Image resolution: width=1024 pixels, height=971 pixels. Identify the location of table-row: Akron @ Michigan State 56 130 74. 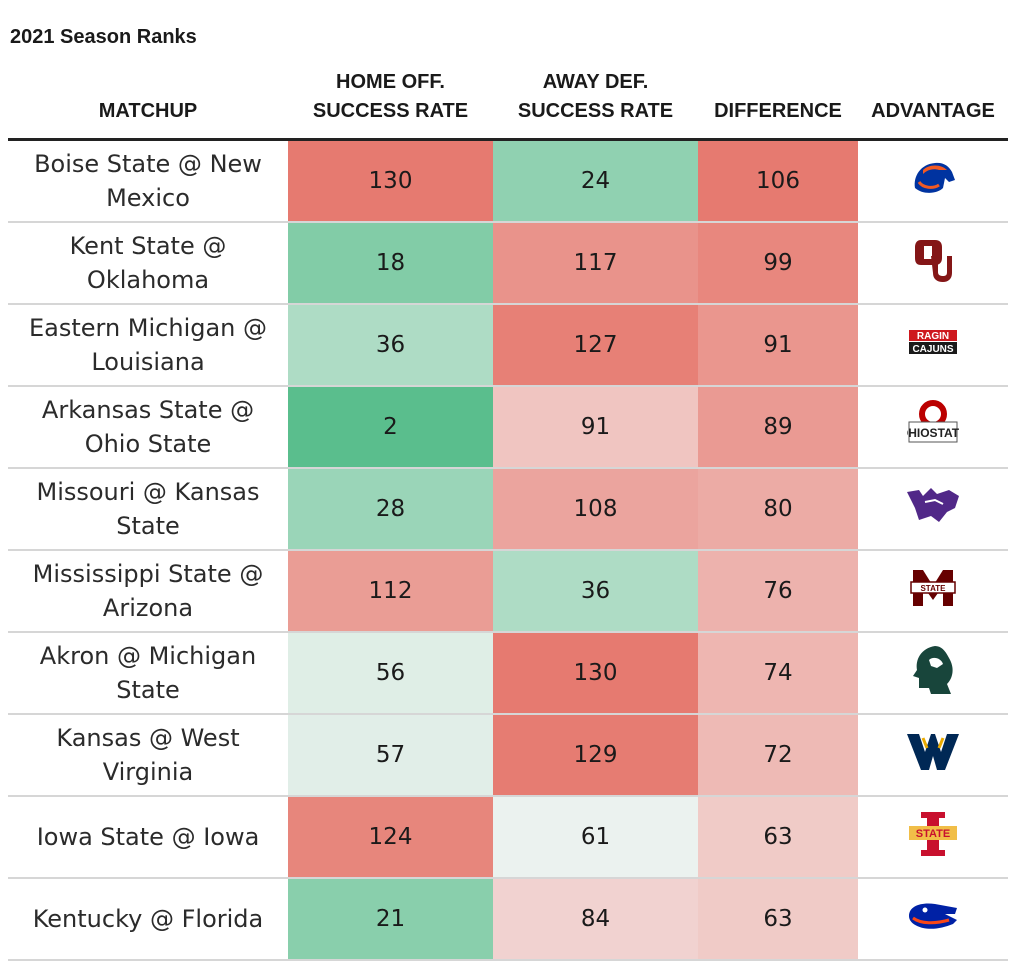
(508, 673).